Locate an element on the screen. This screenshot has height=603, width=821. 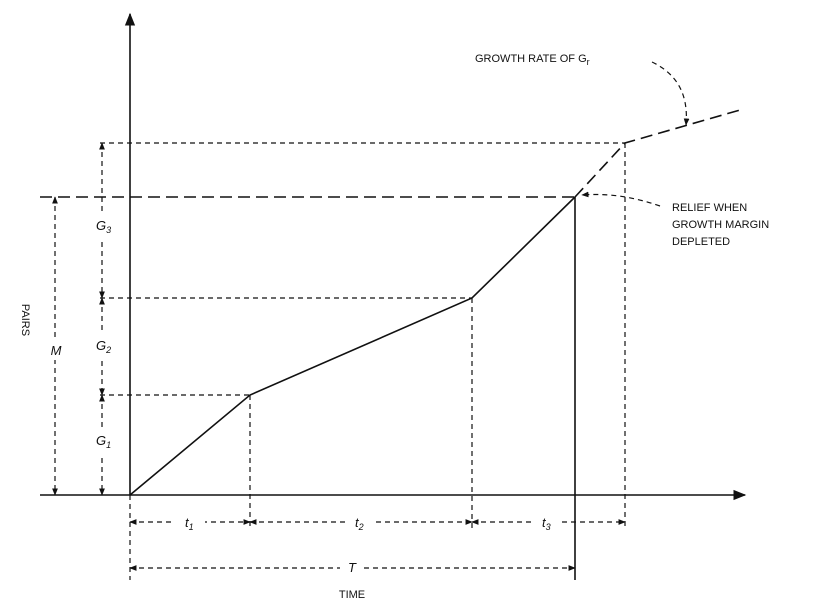
total-time-label: T is located at coordinates (352, 567).